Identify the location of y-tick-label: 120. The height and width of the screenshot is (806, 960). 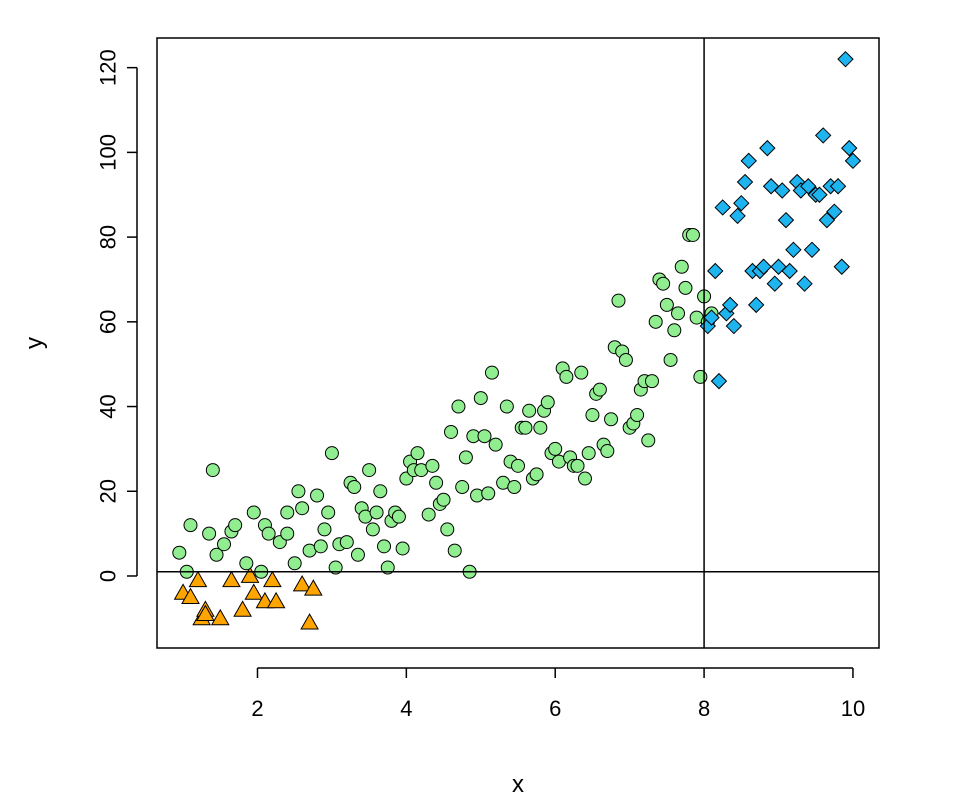
(108, 67).